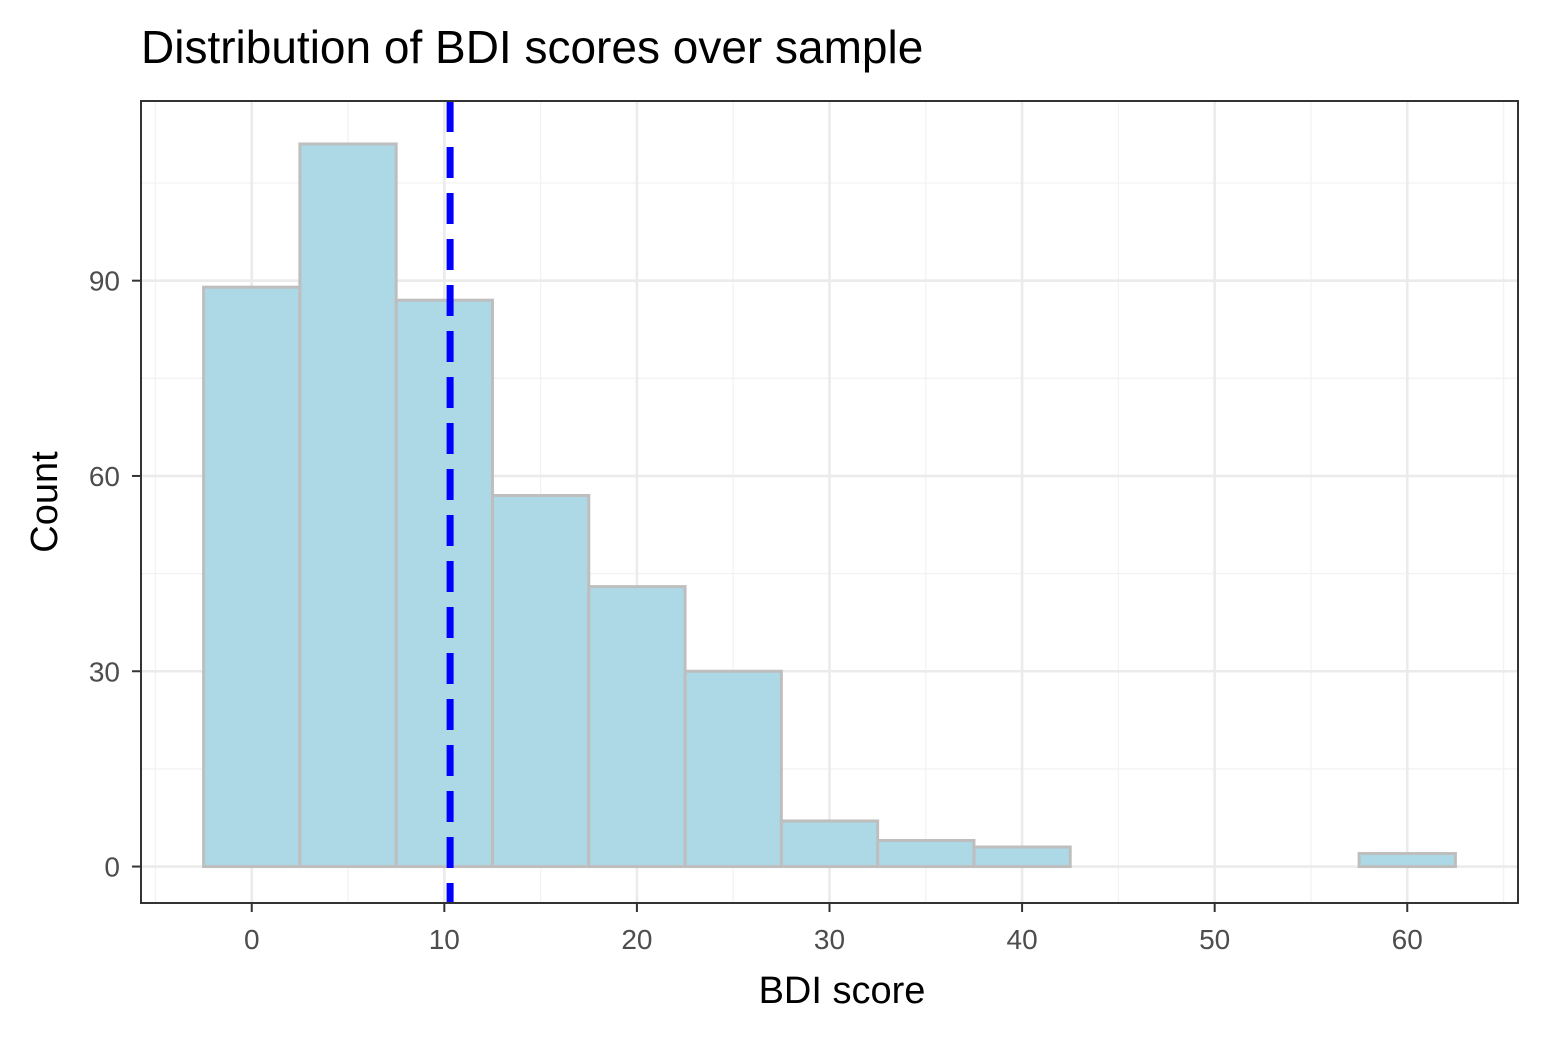 Image resolution: width=1568 pixels, height=1037 pixels. I want to click on y-axis-title: Count, so click(45, 502).